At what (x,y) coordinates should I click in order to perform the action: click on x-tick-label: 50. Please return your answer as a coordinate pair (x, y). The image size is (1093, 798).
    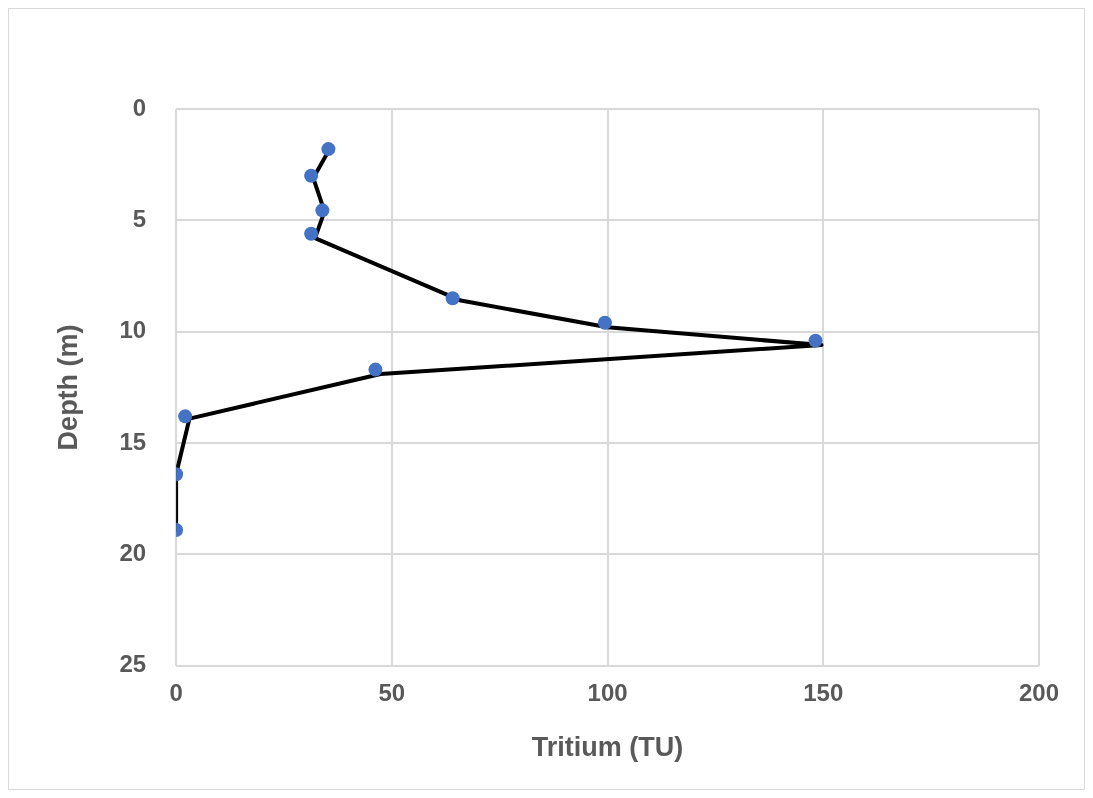
    Looking at the image, I should click on (392, 692).